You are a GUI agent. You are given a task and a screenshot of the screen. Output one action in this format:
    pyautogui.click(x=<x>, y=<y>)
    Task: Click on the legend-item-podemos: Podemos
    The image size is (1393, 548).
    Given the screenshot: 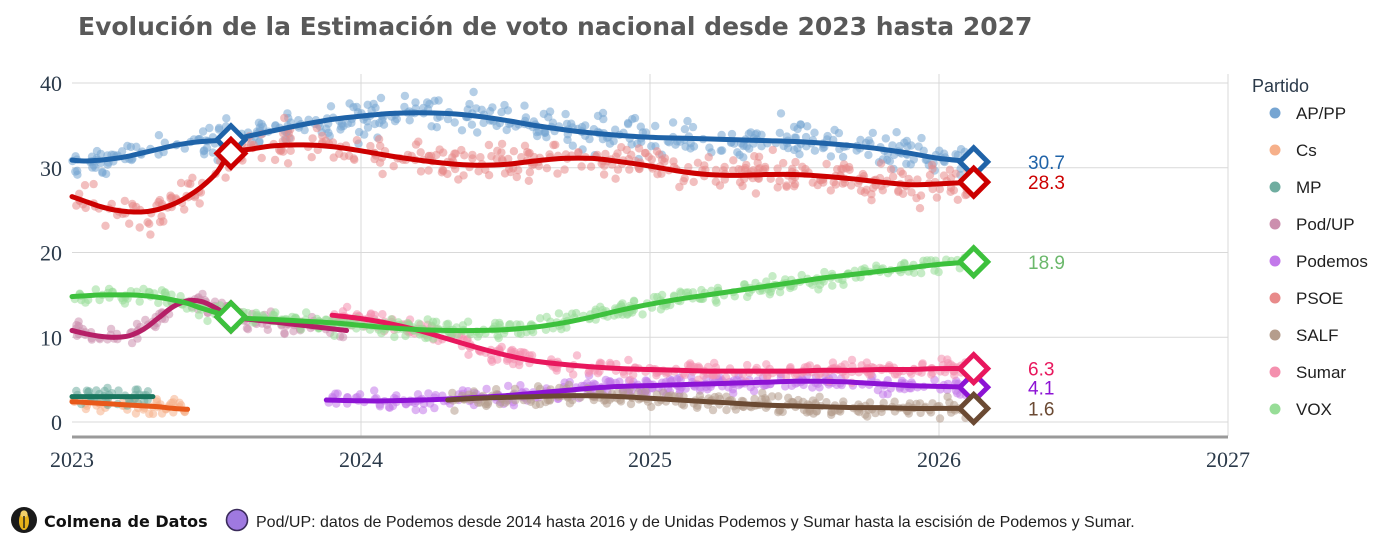 What is the action you would take?
    pyautogui.click(x=1318, y=261)
    